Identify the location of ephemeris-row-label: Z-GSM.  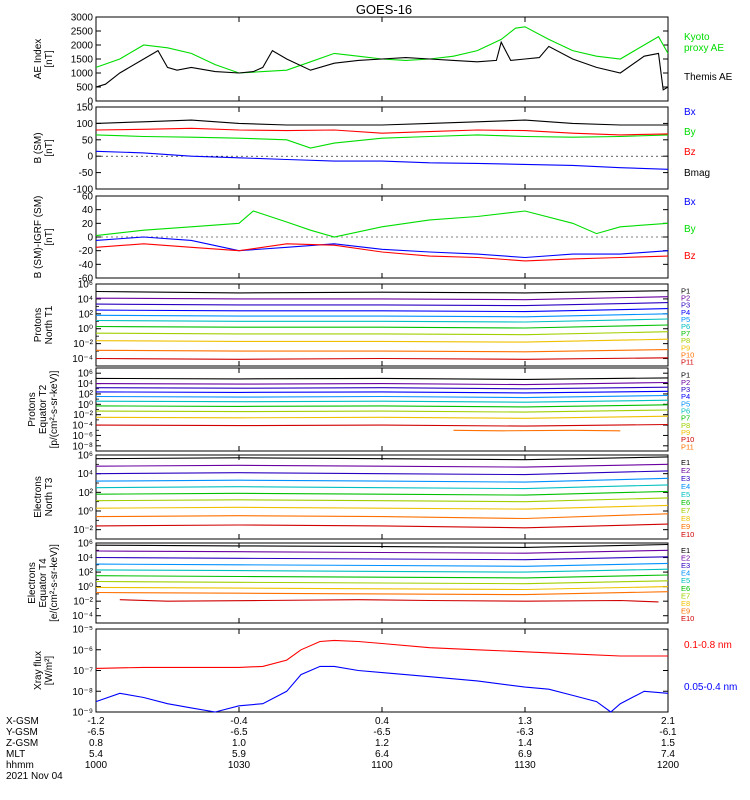
(22, 743).